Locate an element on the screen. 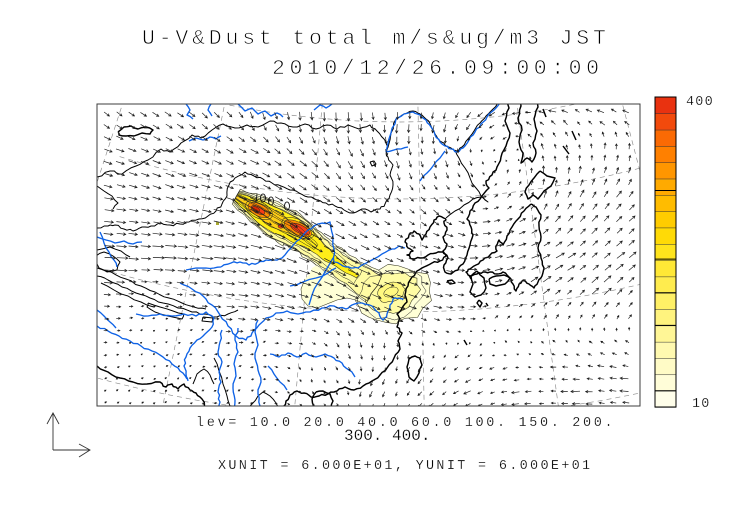  svg-text:lev= 10.0 20.0 40.0 60.0 100.: lev= 10.0 20.0 40.0 60.0 100. 150. 200. is located at coordinates (405, 423).